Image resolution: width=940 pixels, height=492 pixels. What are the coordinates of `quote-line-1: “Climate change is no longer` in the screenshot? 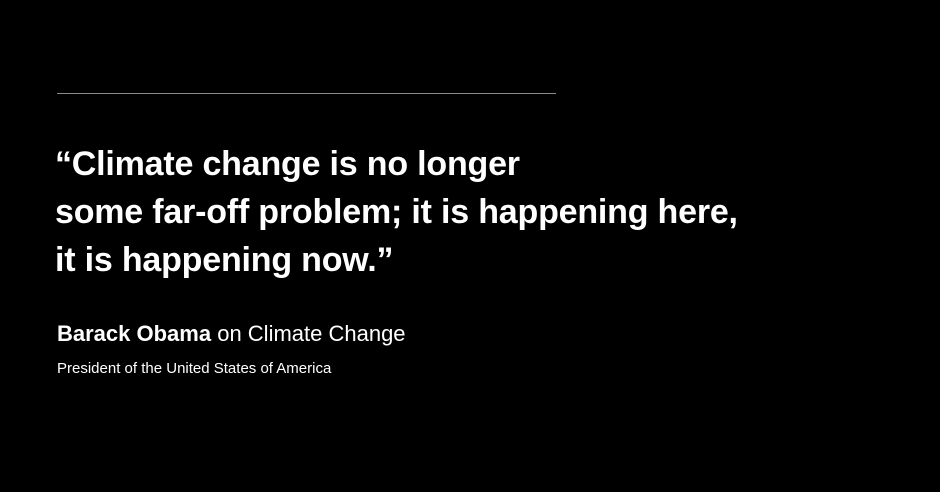 It's located at (287, 164).